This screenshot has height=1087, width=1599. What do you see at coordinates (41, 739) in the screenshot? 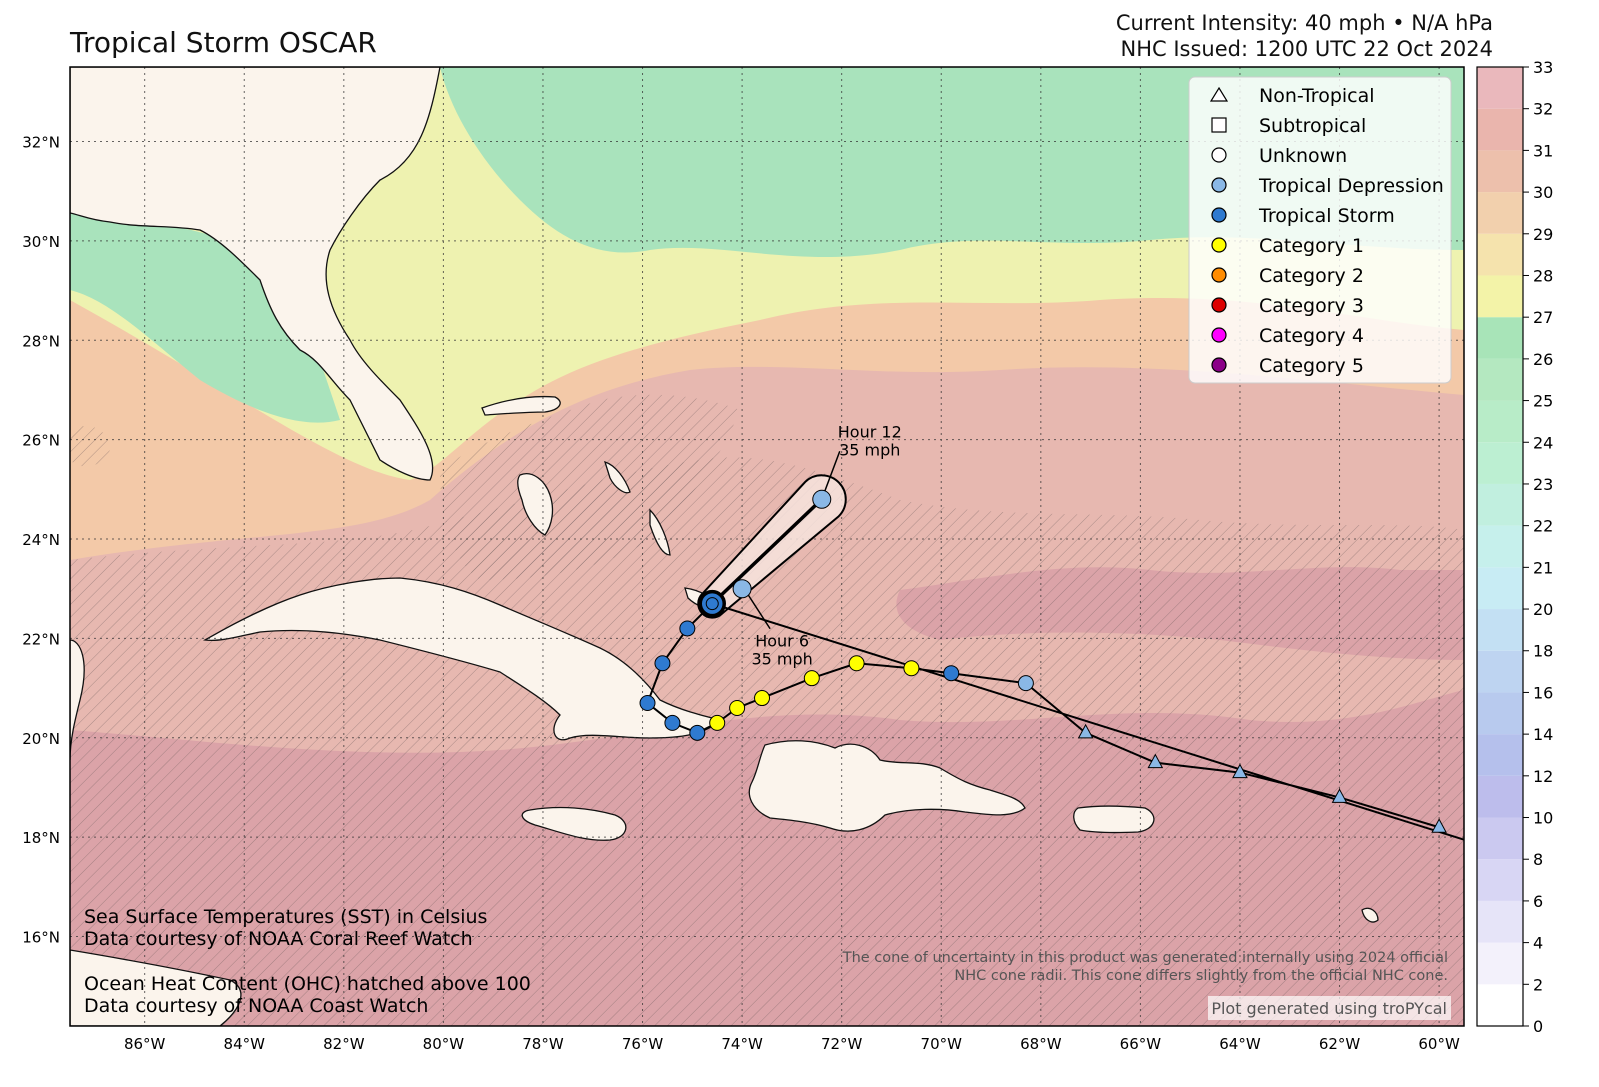
I see `lat-tick-label: 20°N` at bounding box center [41, 739].